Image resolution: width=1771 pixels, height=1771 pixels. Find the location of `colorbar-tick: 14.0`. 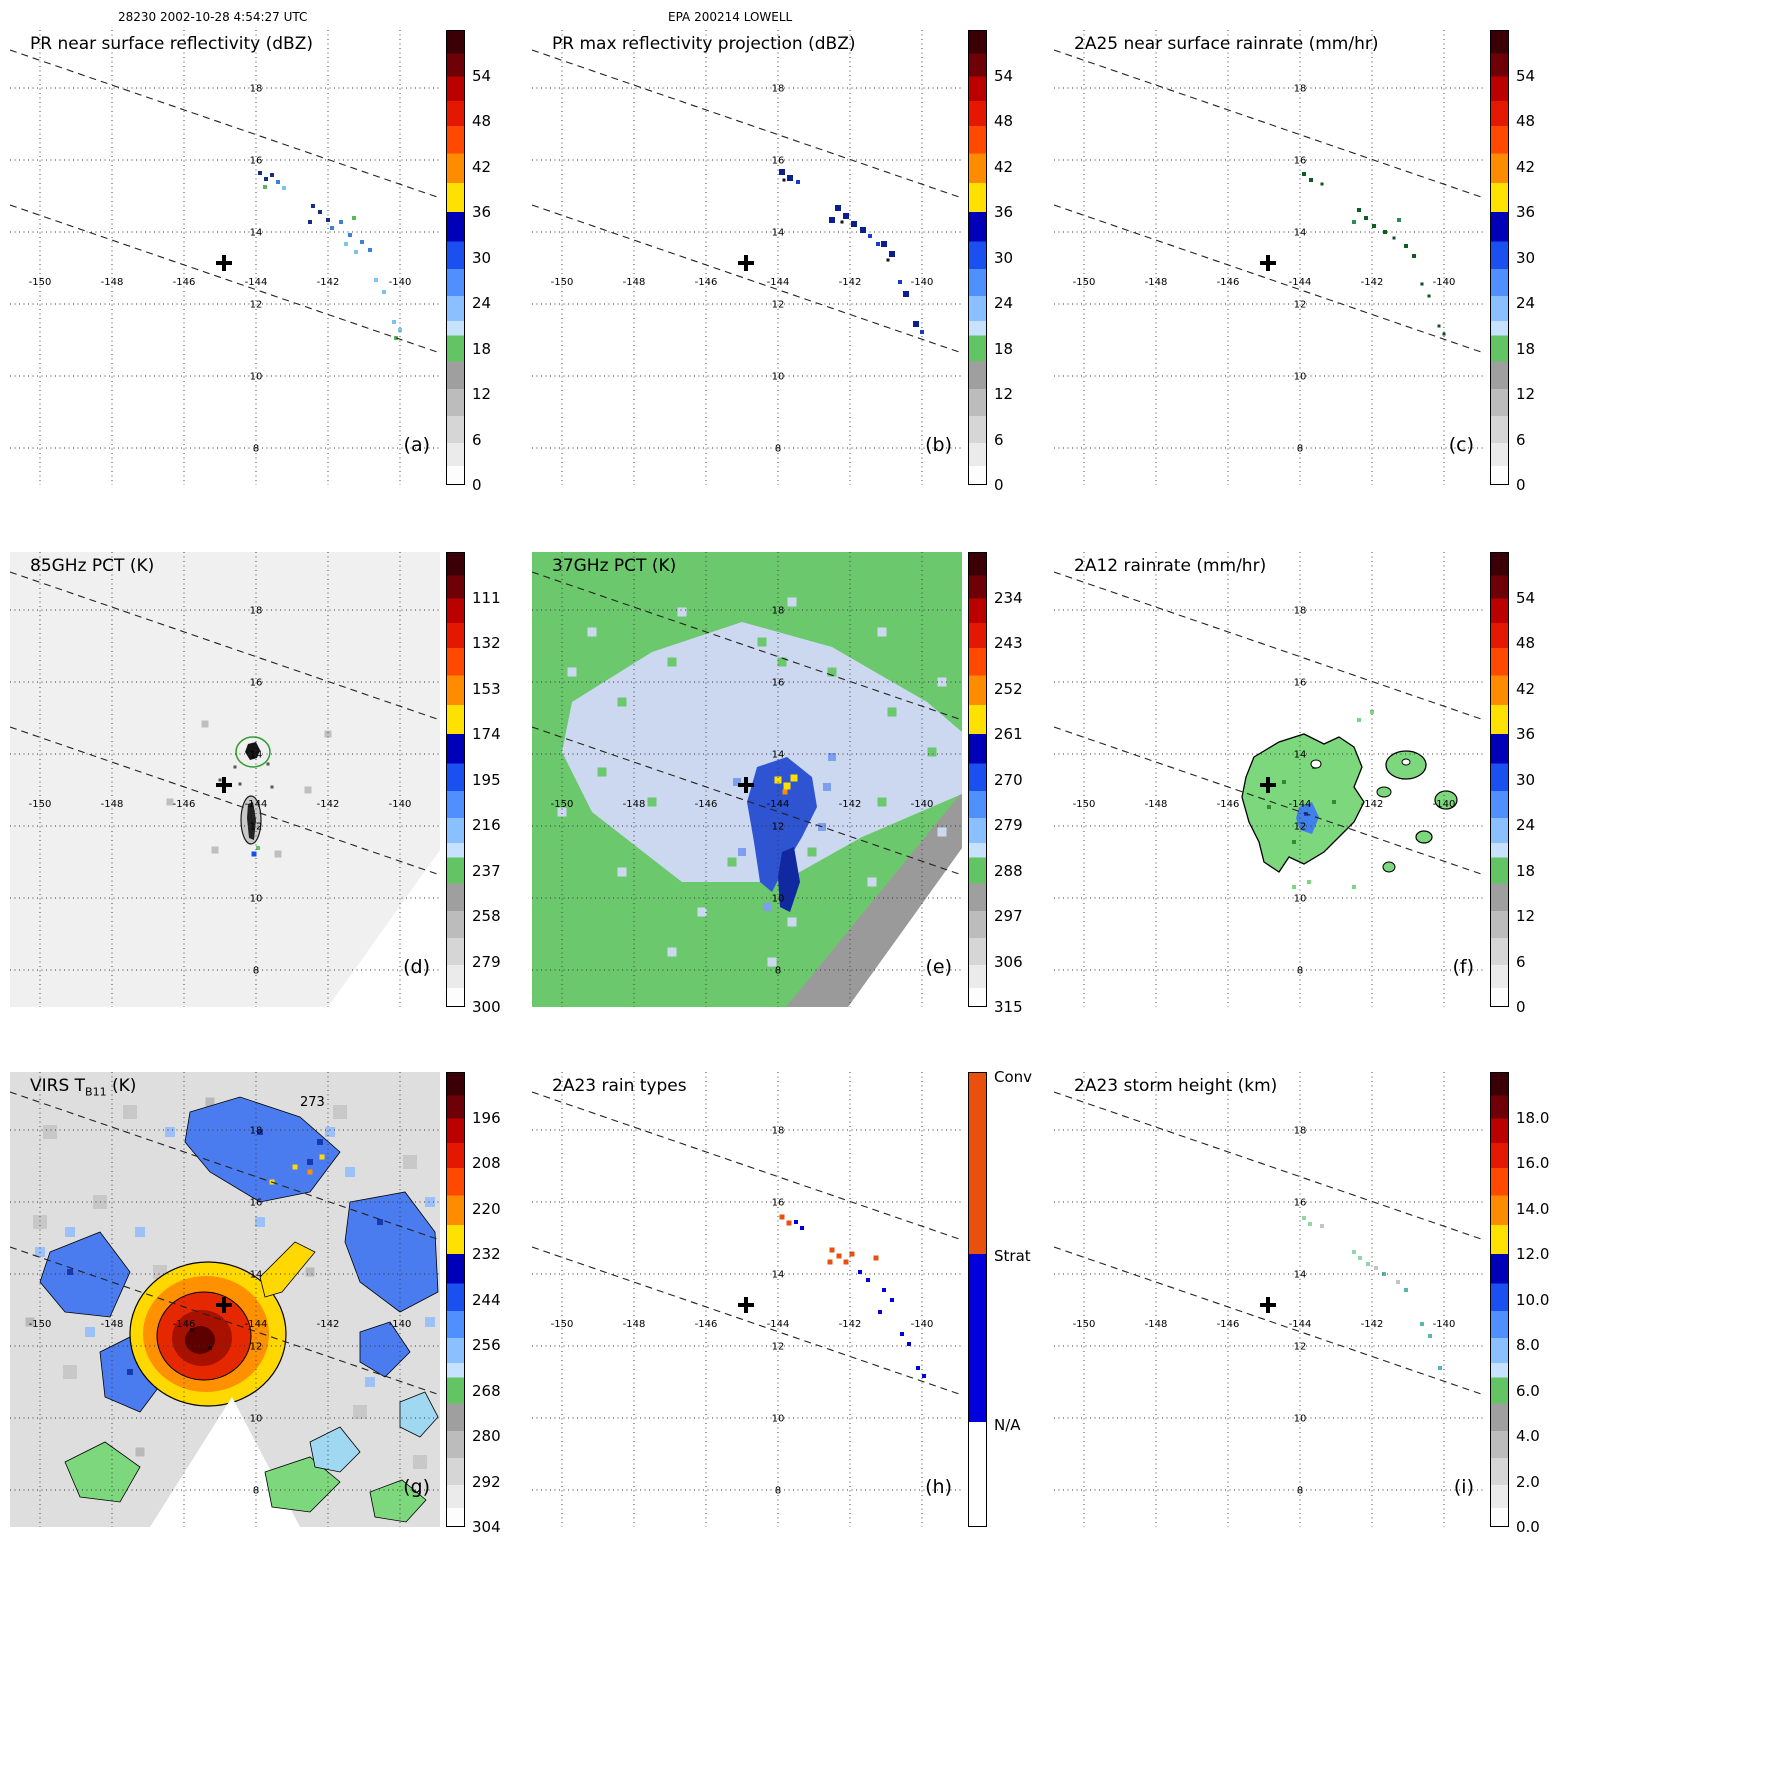

colorbar-tick: 14.0 is located at coordinates (1533, 1208).